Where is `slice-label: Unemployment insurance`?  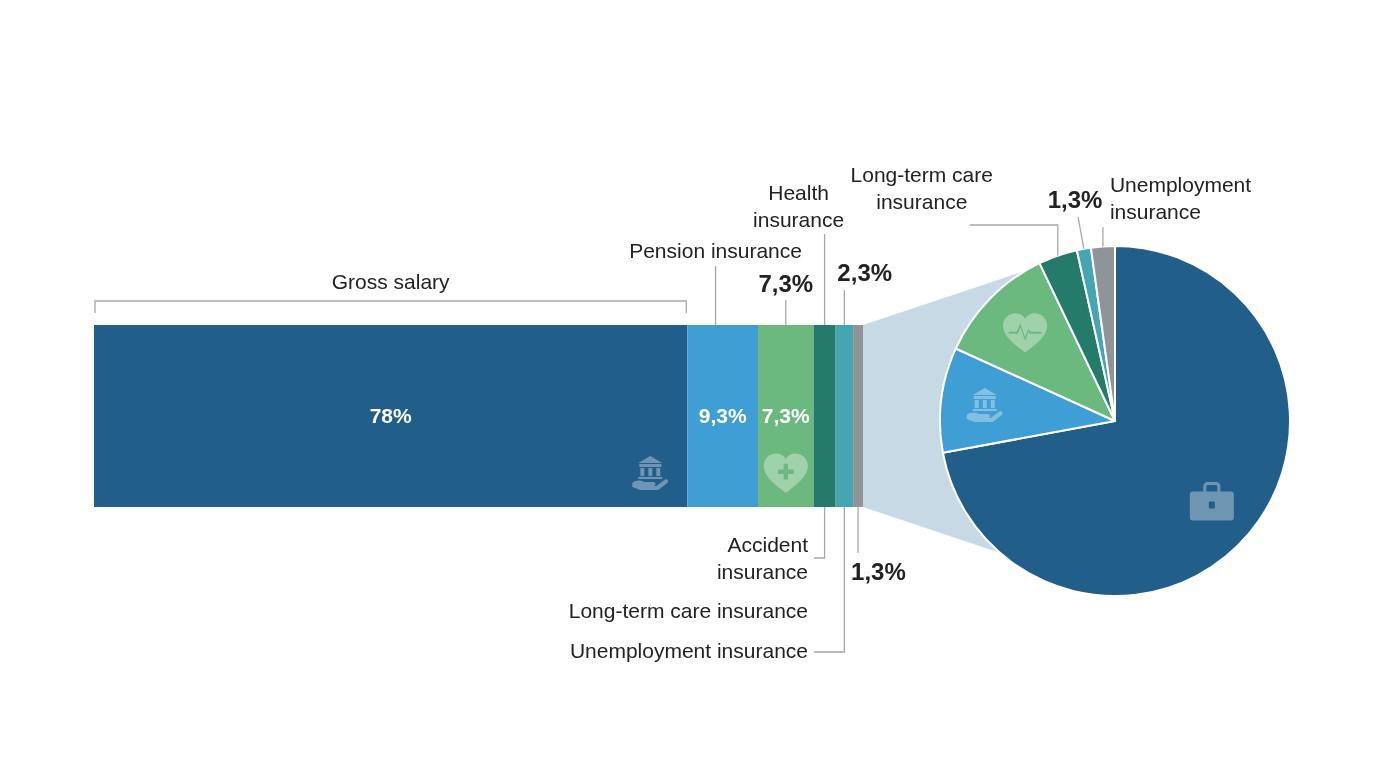
slice-label: Unemployment insurance is located at coordinates (1180, 198).